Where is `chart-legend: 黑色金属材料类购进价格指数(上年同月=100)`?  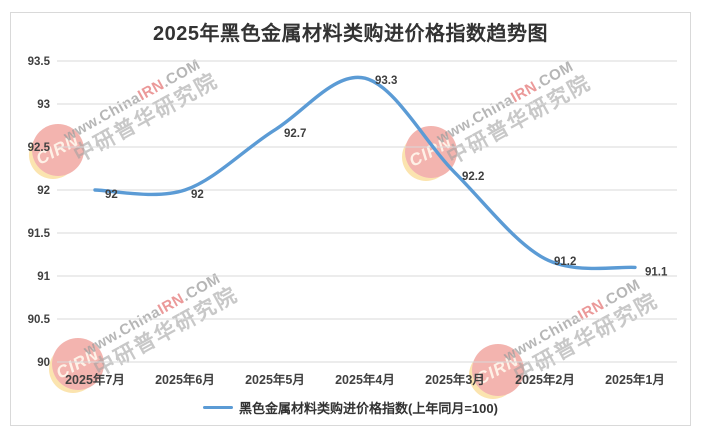 chart-legend: 黑色金属材料类购进价格指数(上年同月=100) is located at coordinates (350, 407).